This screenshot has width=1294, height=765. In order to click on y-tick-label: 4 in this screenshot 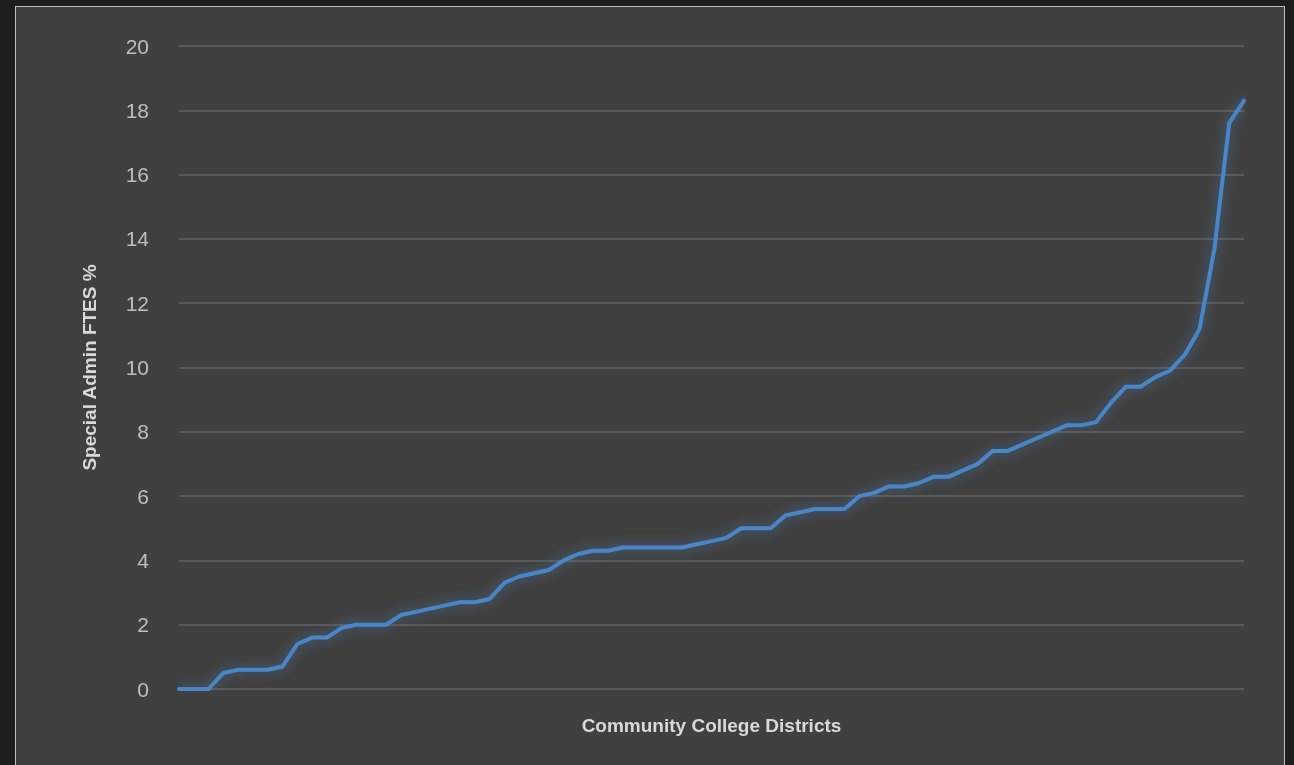, I will do `click(143, 560)`.